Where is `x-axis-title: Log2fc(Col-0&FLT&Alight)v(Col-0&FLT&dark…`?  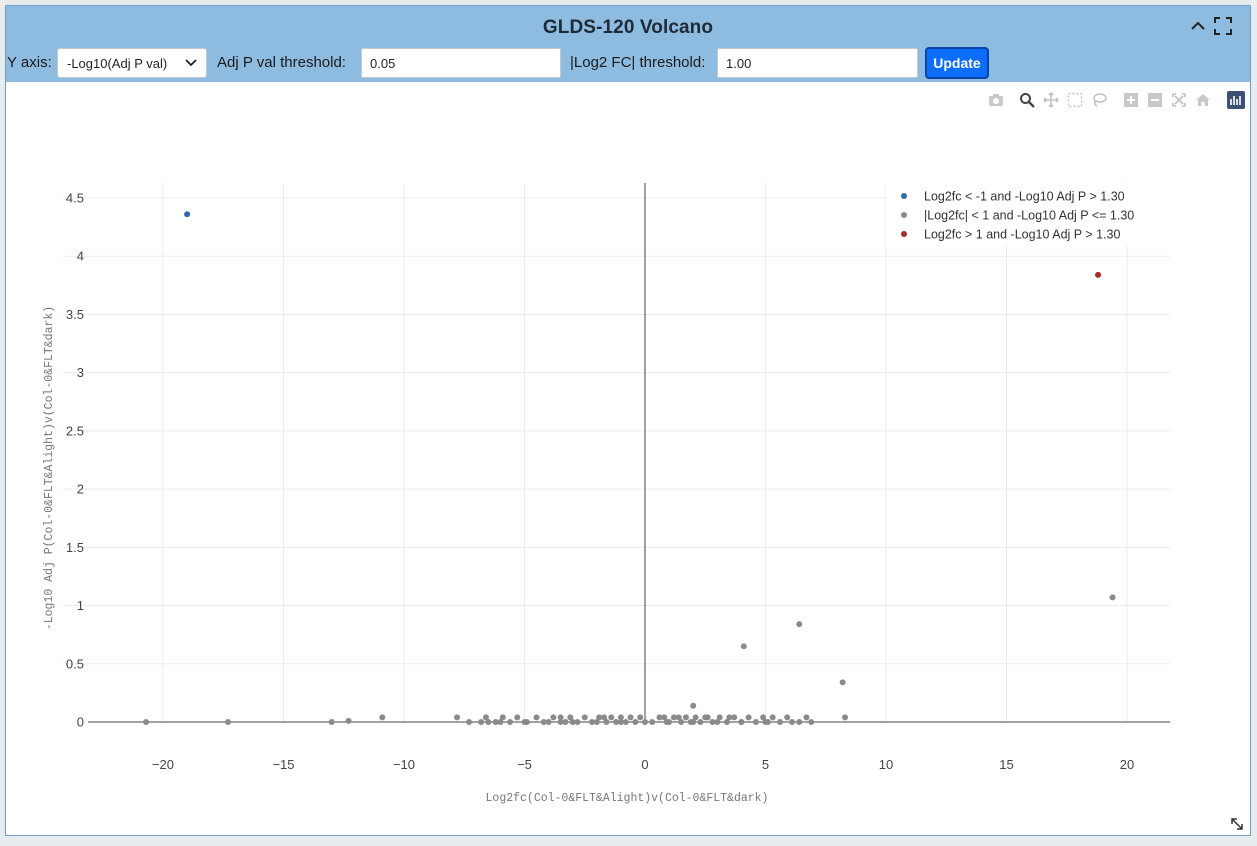 x-axis-title: Log2fc(Col-0&FLT&Alight)v(Col-0&FLT&dark… is located at coordinates (627, 798).